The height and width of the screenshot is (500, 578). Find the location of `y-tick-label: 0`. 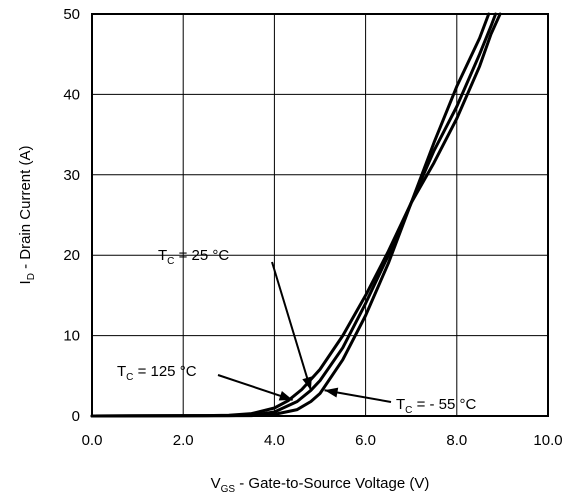

y-tick-label: 0 is located at coordinates (76, 416).